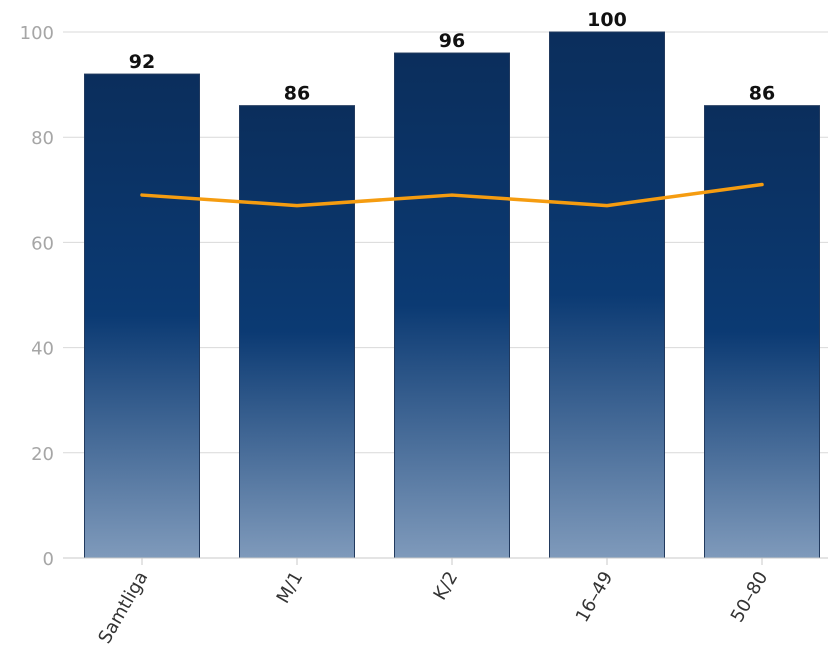  Describe the element at coordinates (42, 243) in the screenshot. I see `y-tick-label: 60` at that location.